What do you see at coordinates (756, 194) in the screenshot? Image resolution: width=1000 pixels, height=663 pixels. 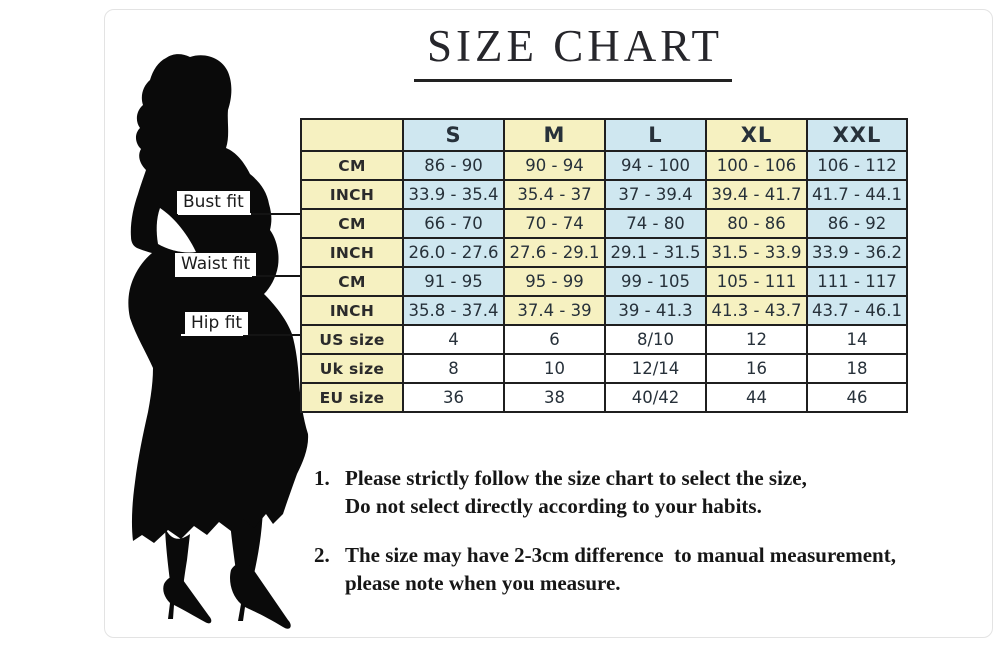 I see `value-cell: 39.4 - 41.7` at bounding box center [756, 194].